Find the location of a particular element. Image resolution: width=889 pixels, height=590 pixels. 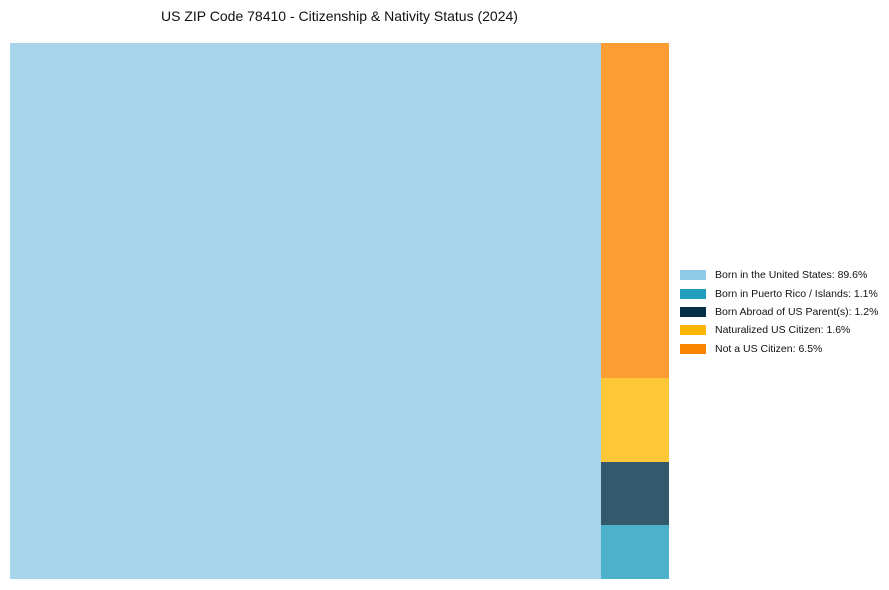

legend-item: Born in Puerto Rico / Islands: 1.1% is located at coordinates (779, 293).